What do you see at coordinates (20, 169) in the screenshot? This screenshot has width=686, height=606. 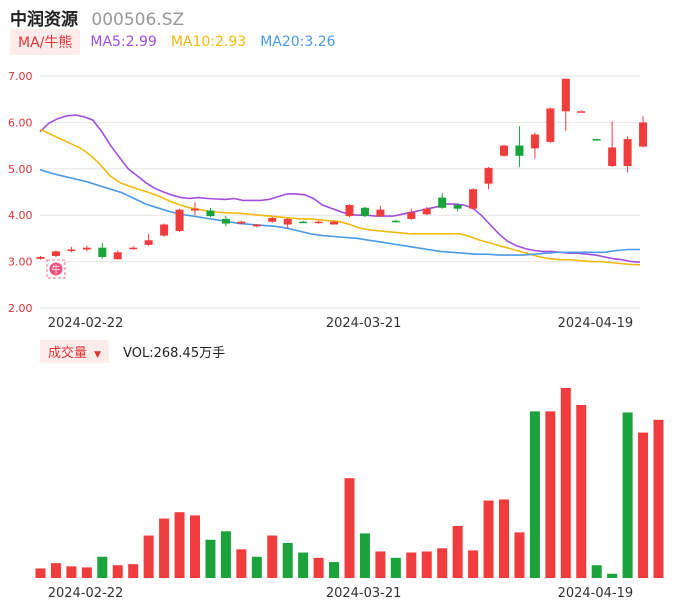 I see `y-tick-label: 5.00` at bounding box center [20, 169].